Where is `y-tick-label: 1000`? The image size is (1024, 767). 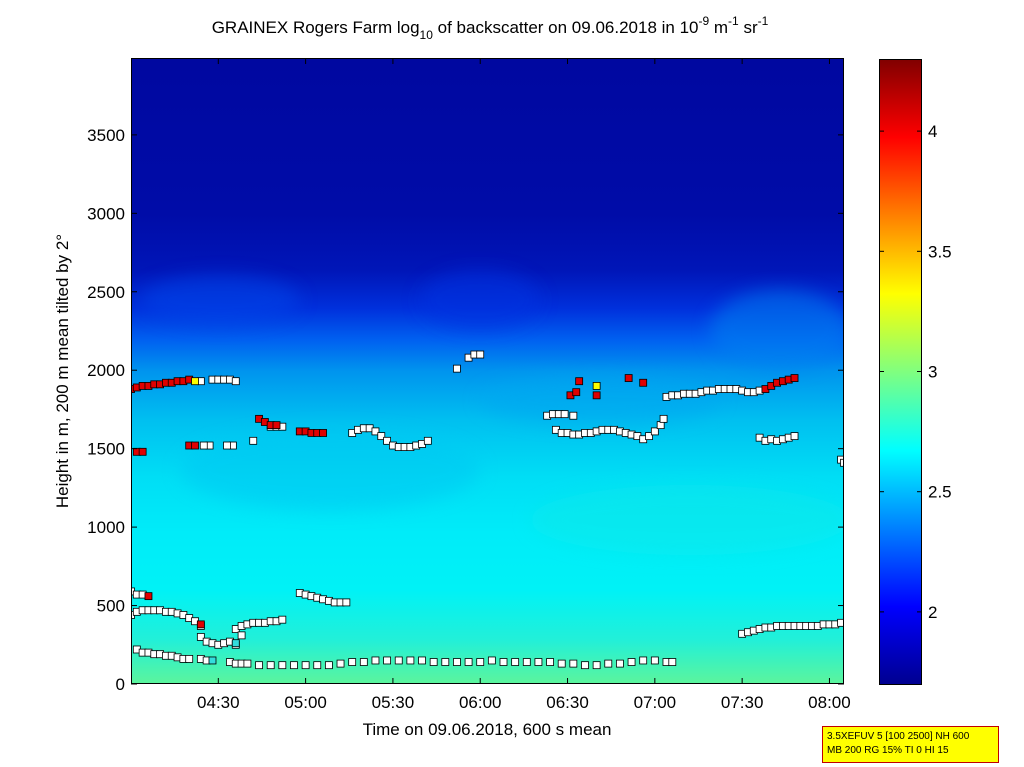
y-tick-label: 1000 is located at coordinates (106, 527).